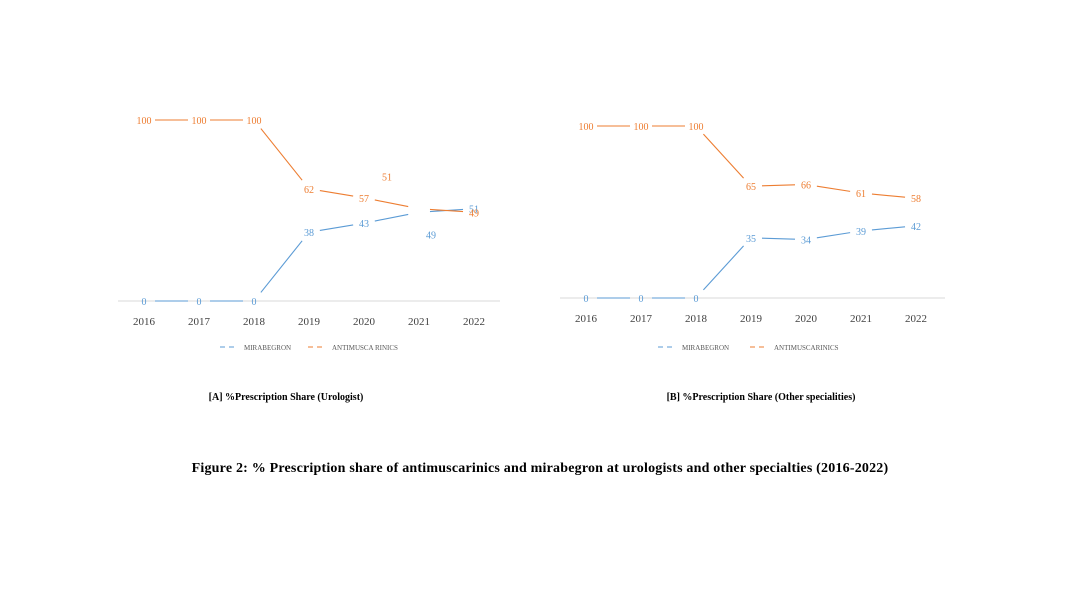  I want to click on chart-a-series-0-data-label: 51, so click(474, 210).